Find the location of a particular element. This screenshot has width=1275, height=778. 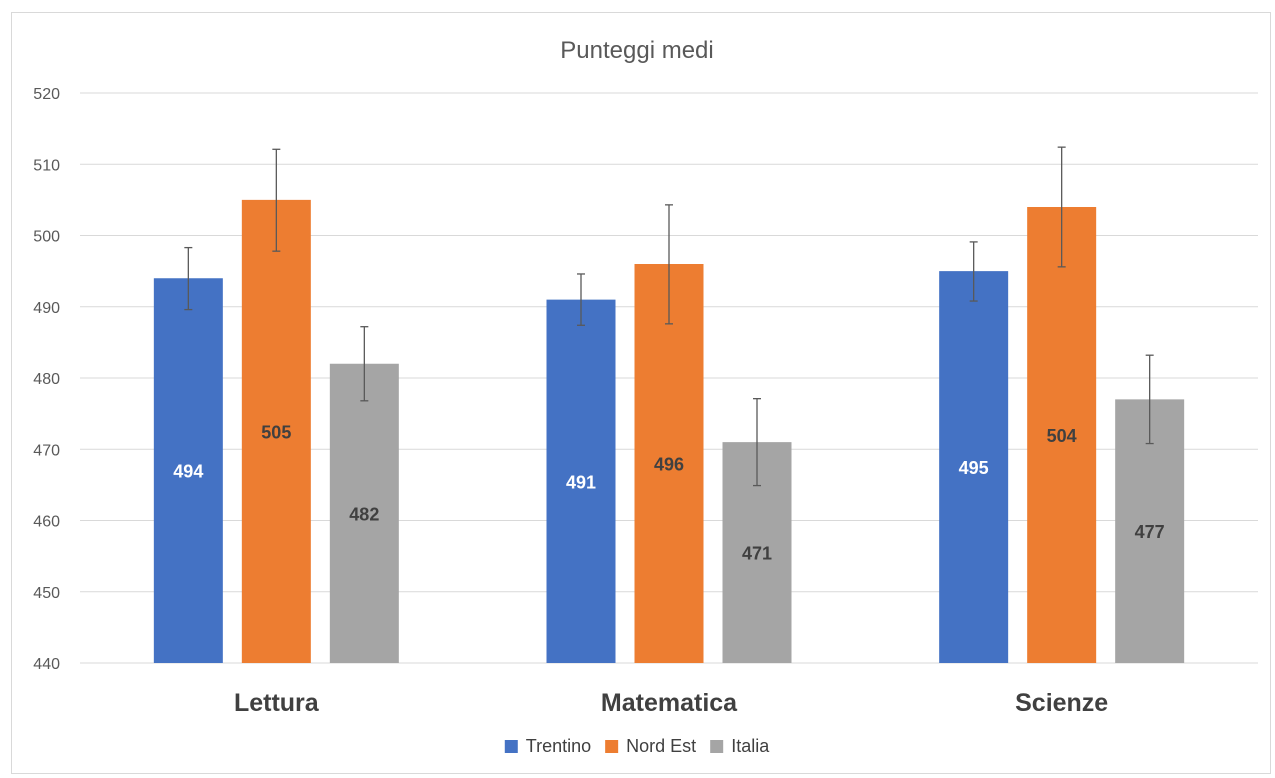

chart-title: Punteggi medi is located at coordinates (636, 50).